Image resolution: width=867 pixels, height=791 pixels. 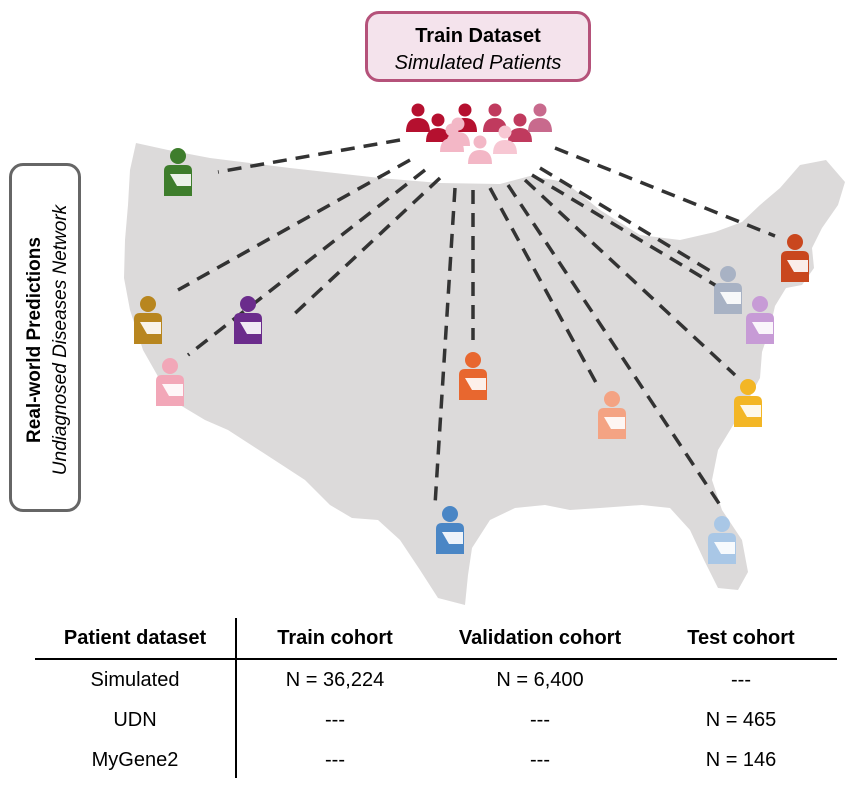 I want to click on table-cell: Simulated, so click(x=135, y=680).